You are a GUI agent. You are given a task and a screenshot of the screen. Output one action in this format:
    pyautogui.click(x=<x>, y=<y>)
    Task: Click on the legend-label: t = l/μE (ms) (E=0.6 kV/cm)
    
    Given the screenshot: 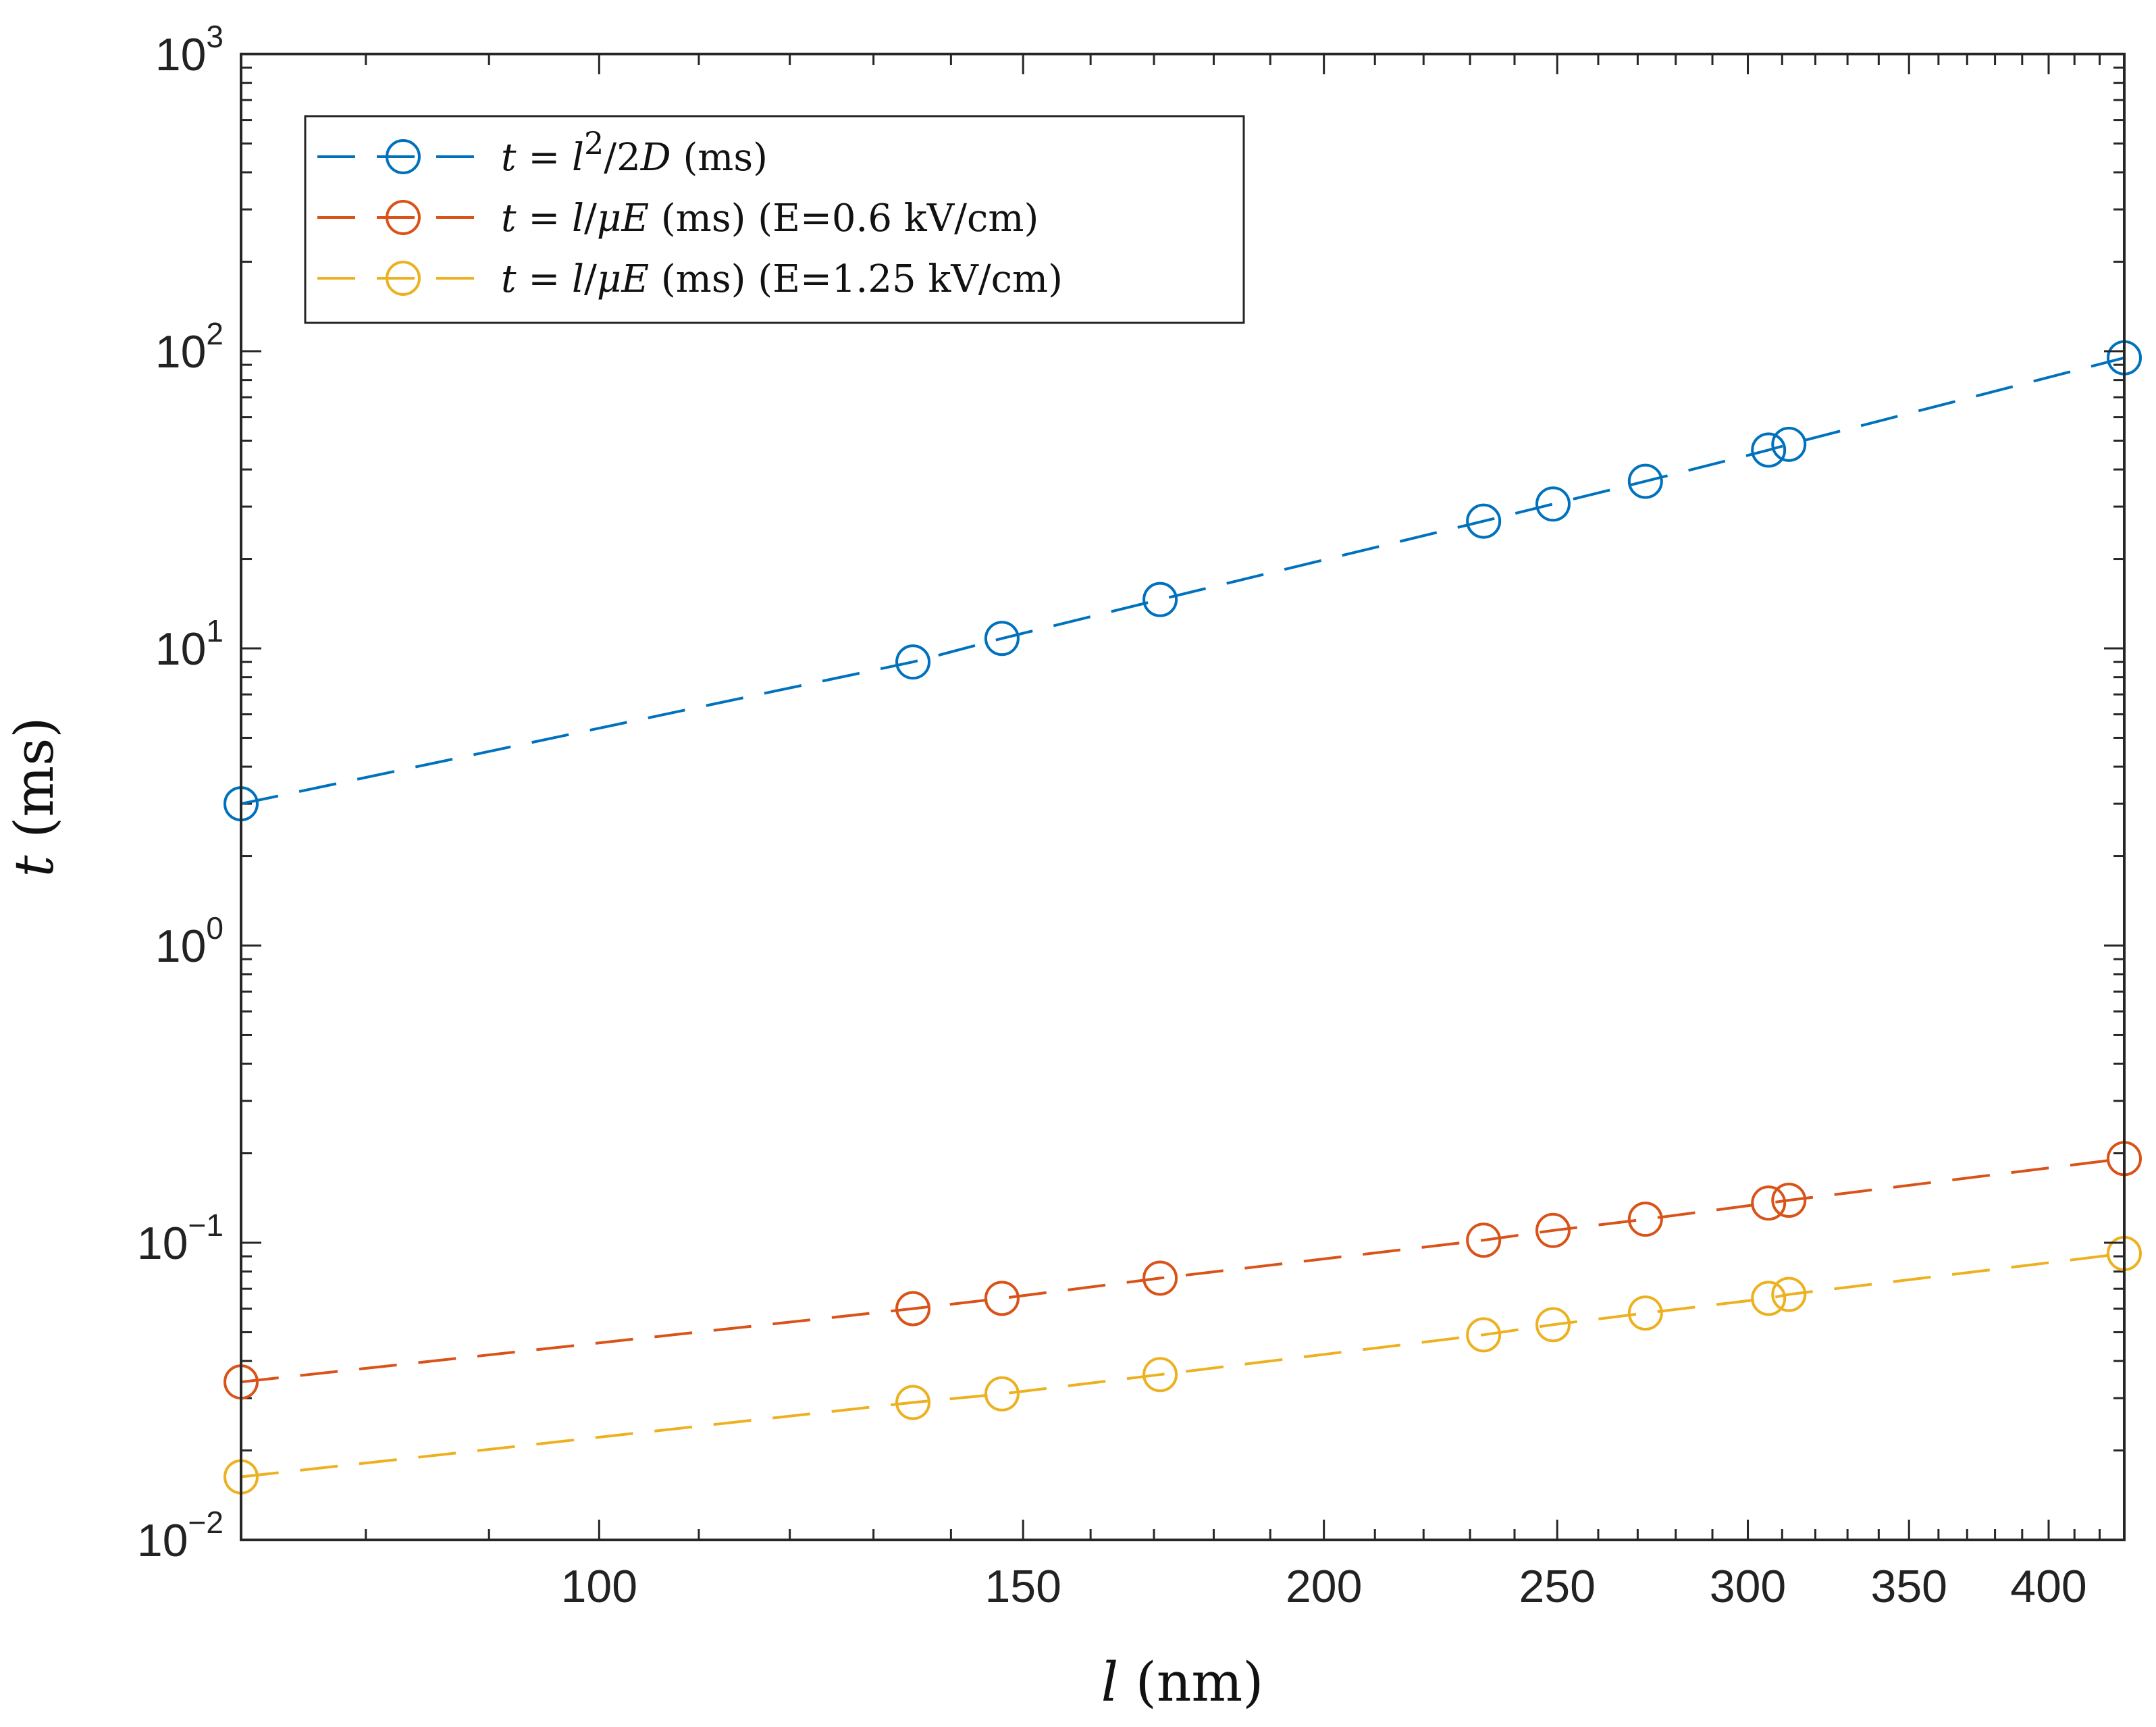 What is the action you would take?
    pyautogui.click(x=769, y=218)
    